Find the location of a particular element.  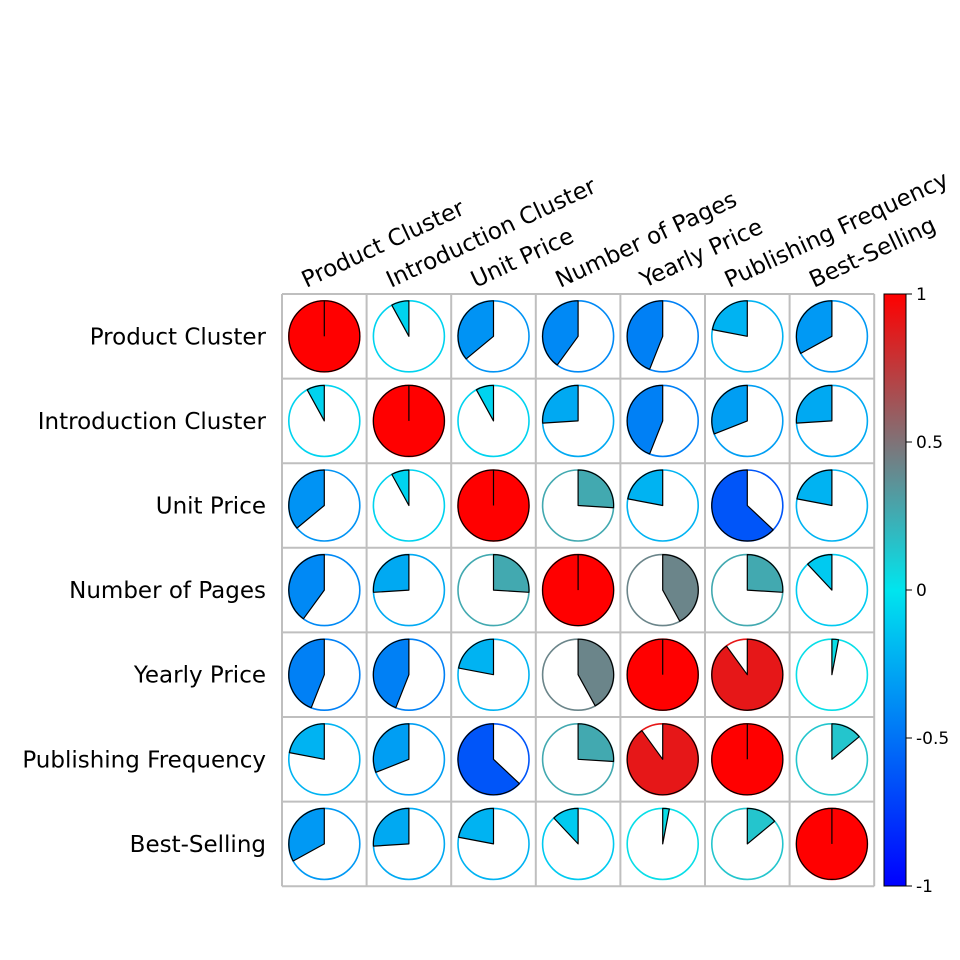

row-label: Unit Price is located at coordinates (211, 507).